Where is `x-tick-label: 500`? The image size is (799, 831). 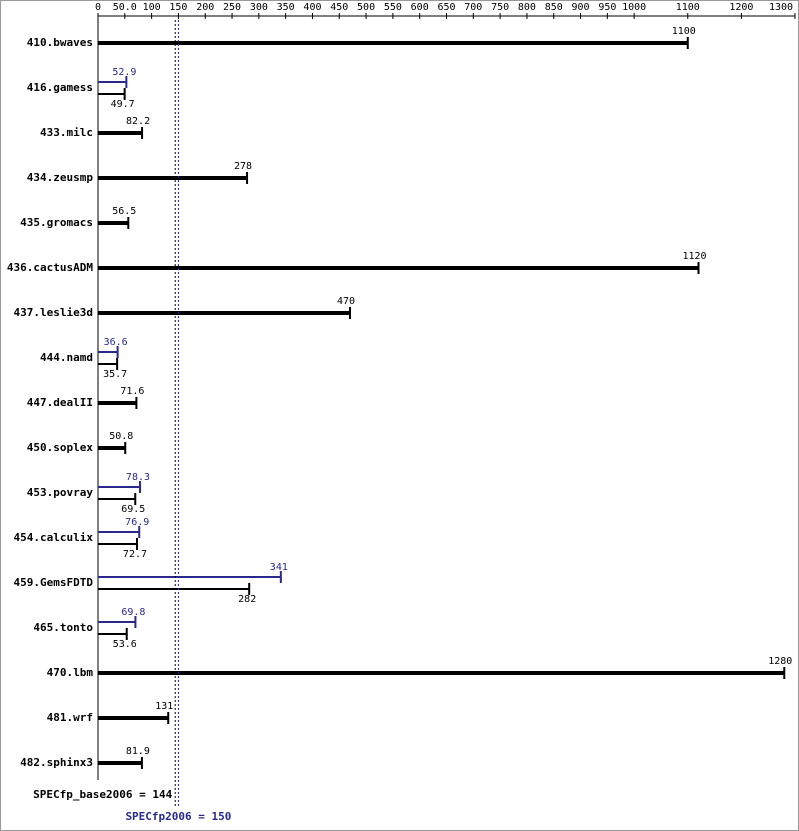
x-tick-label: 500 is located at coordinates (366, 7).